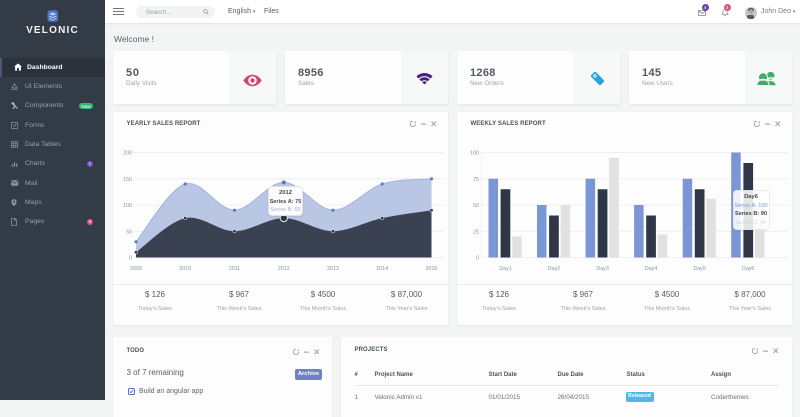  What do you see at coordinates (127, 180) in the screenshot?
I see `svg-text: 150` at bounding box center [127, 180].